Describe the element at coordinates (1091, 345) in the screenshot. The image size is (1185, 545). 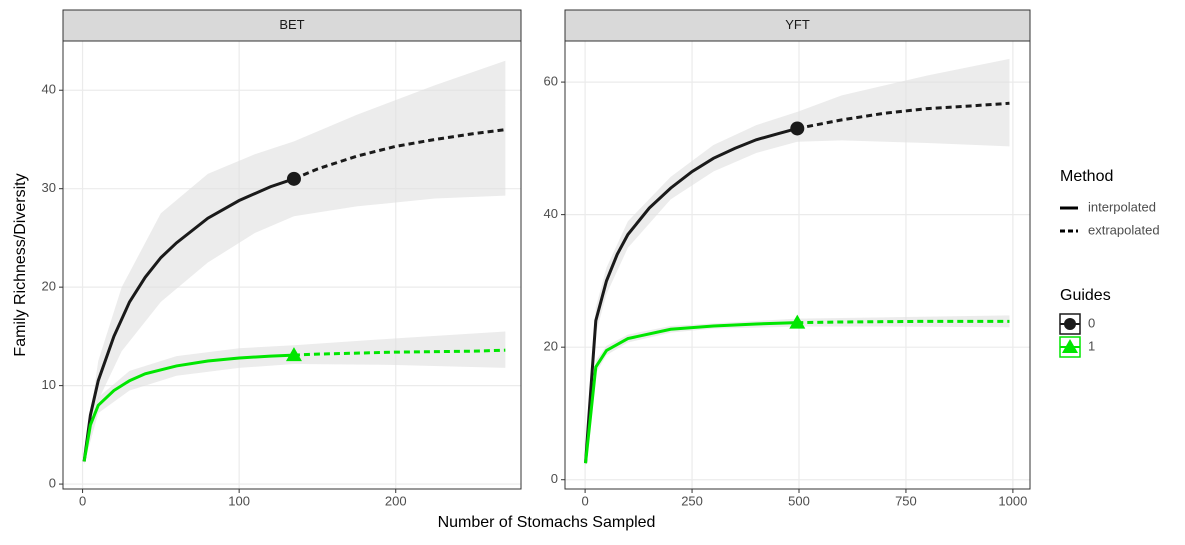
I see `legend-label: 1` at that location.